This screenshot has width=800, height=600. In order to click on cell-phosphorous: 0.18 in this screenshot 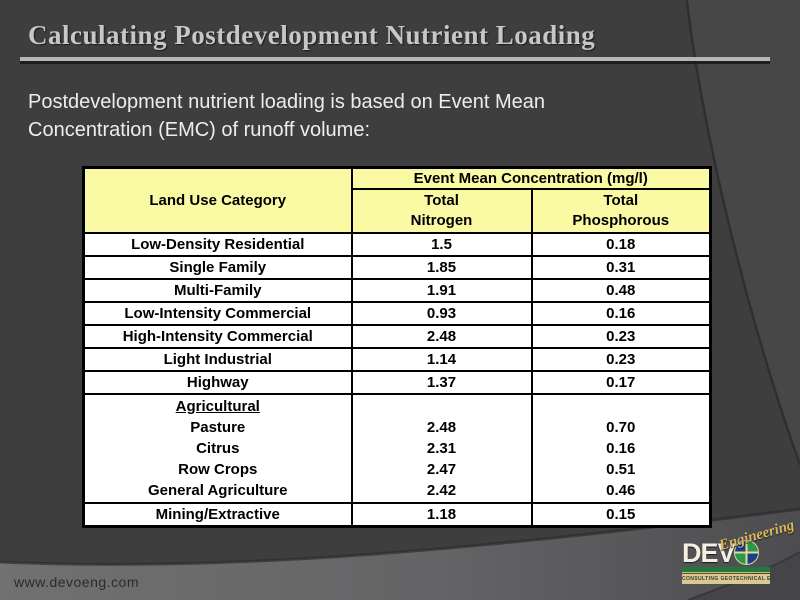, I will do `click(621, 244)`.